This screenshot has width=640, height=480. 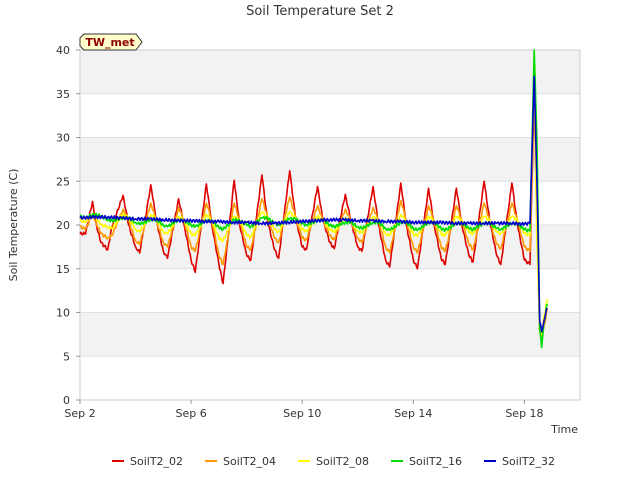 I want to click on legend-label: SoilT2_04, so click(x=249, y=461).